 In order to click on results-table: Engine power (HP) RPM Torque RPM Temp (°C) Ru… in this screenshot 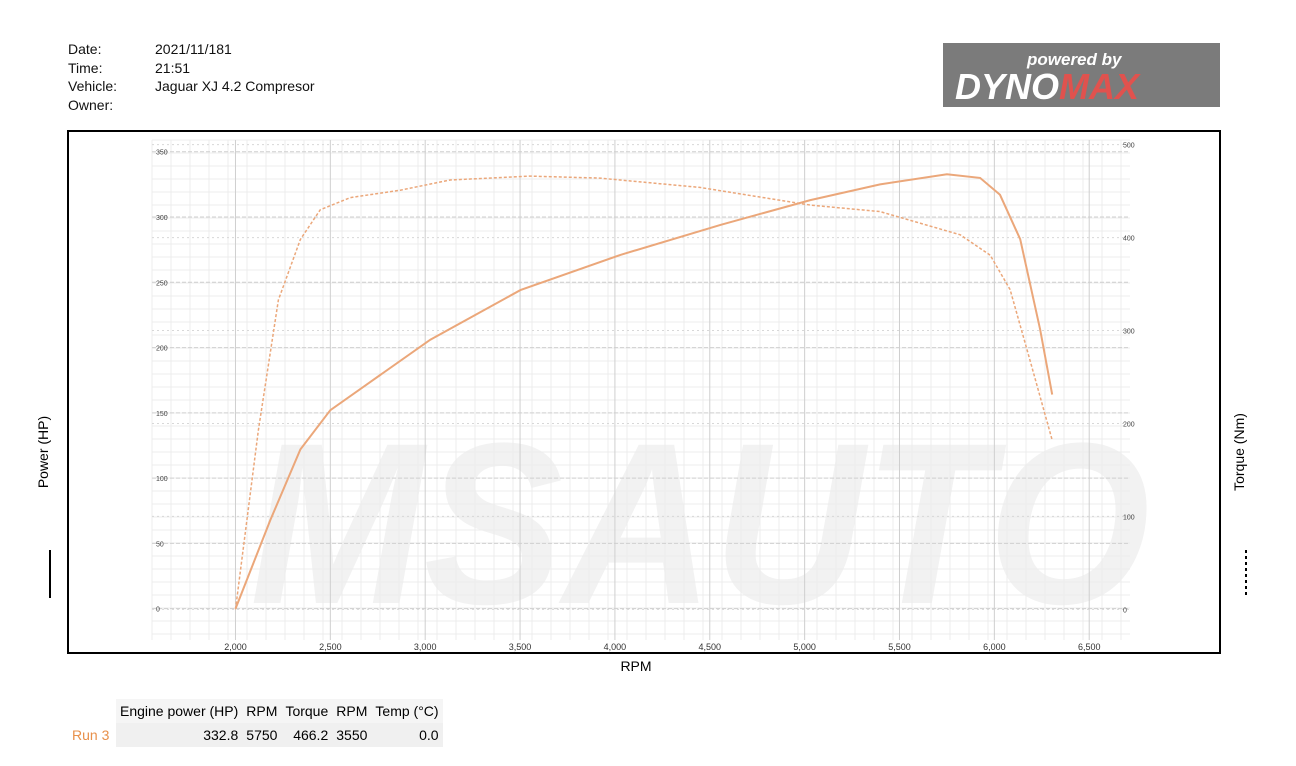, I will do `click(255, 723)`.